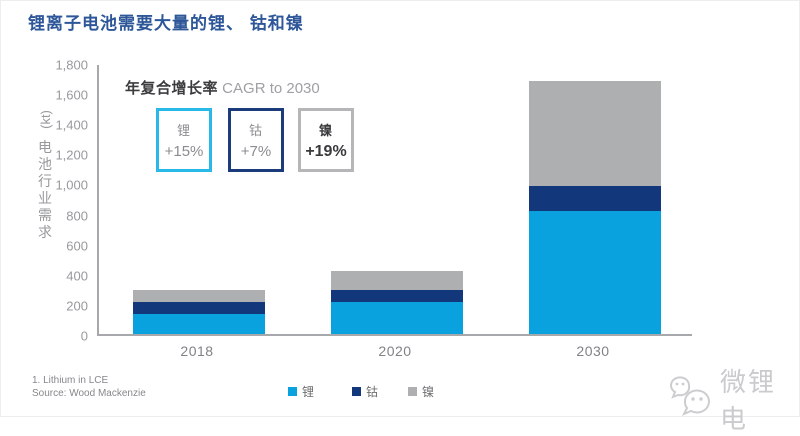  I want to click on bar-2020, so click(397, 302).